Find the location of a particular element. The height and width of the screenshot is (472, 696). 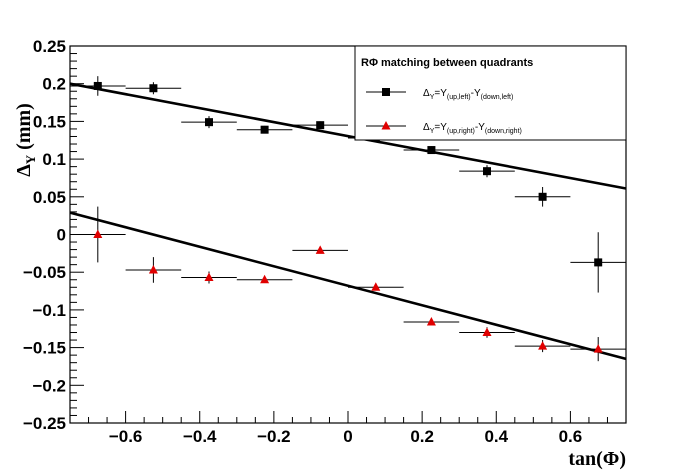

y-tick-label: 0.2 is located at coordinates (54, 84).